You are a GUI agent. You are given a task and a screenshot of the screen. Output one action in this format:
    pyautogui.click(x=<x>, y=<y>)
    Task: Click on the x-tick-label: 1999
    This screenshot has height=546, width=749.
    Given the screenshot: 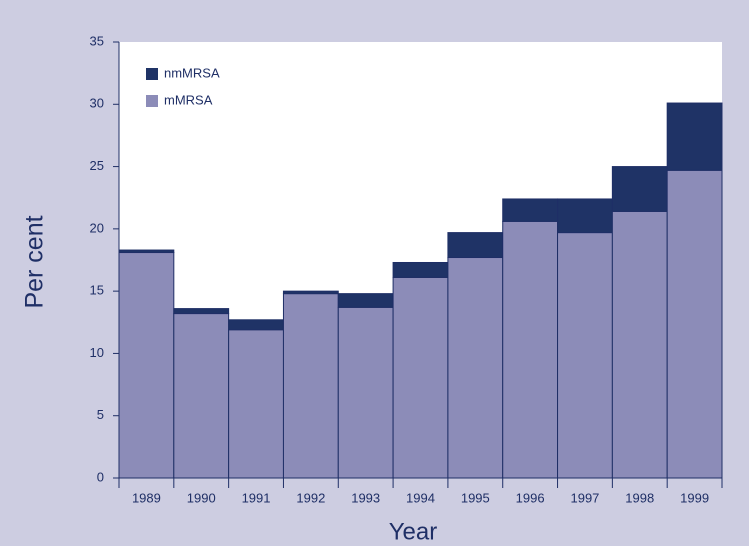 What is the action you would take?
    pyautogui.click(x=694, y=497)
    